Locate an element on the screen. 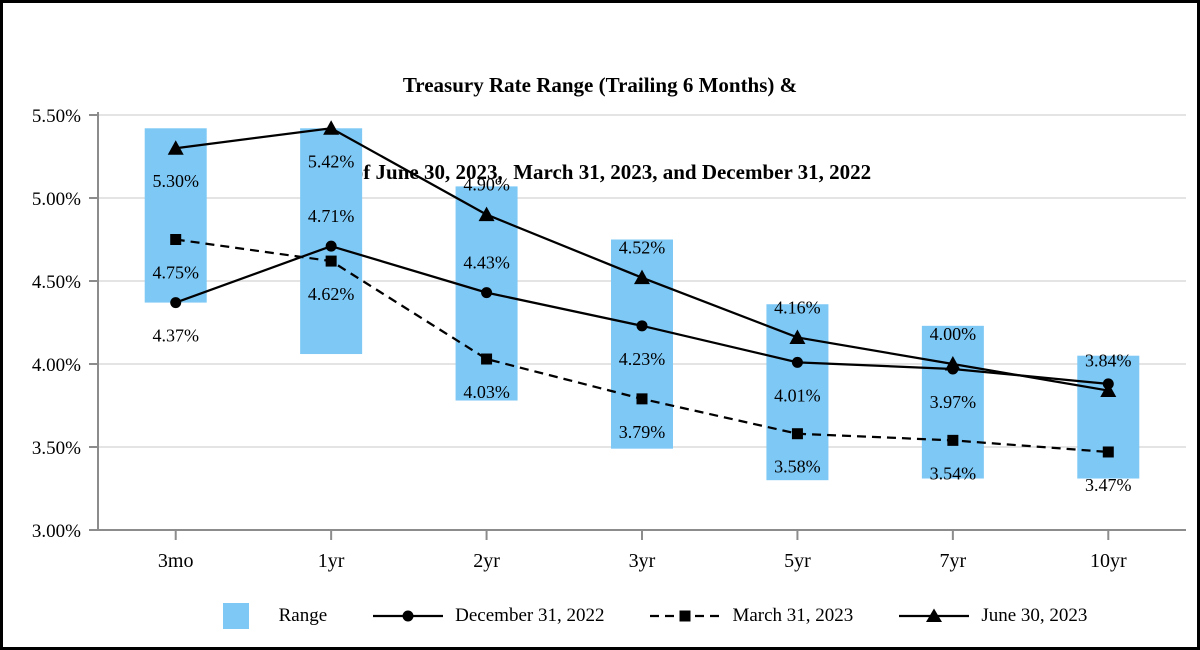 This screenshot has width=1200, height=650. data-label-december-31-2022-3mo: 4.37% is located at coordinates (175, 336).